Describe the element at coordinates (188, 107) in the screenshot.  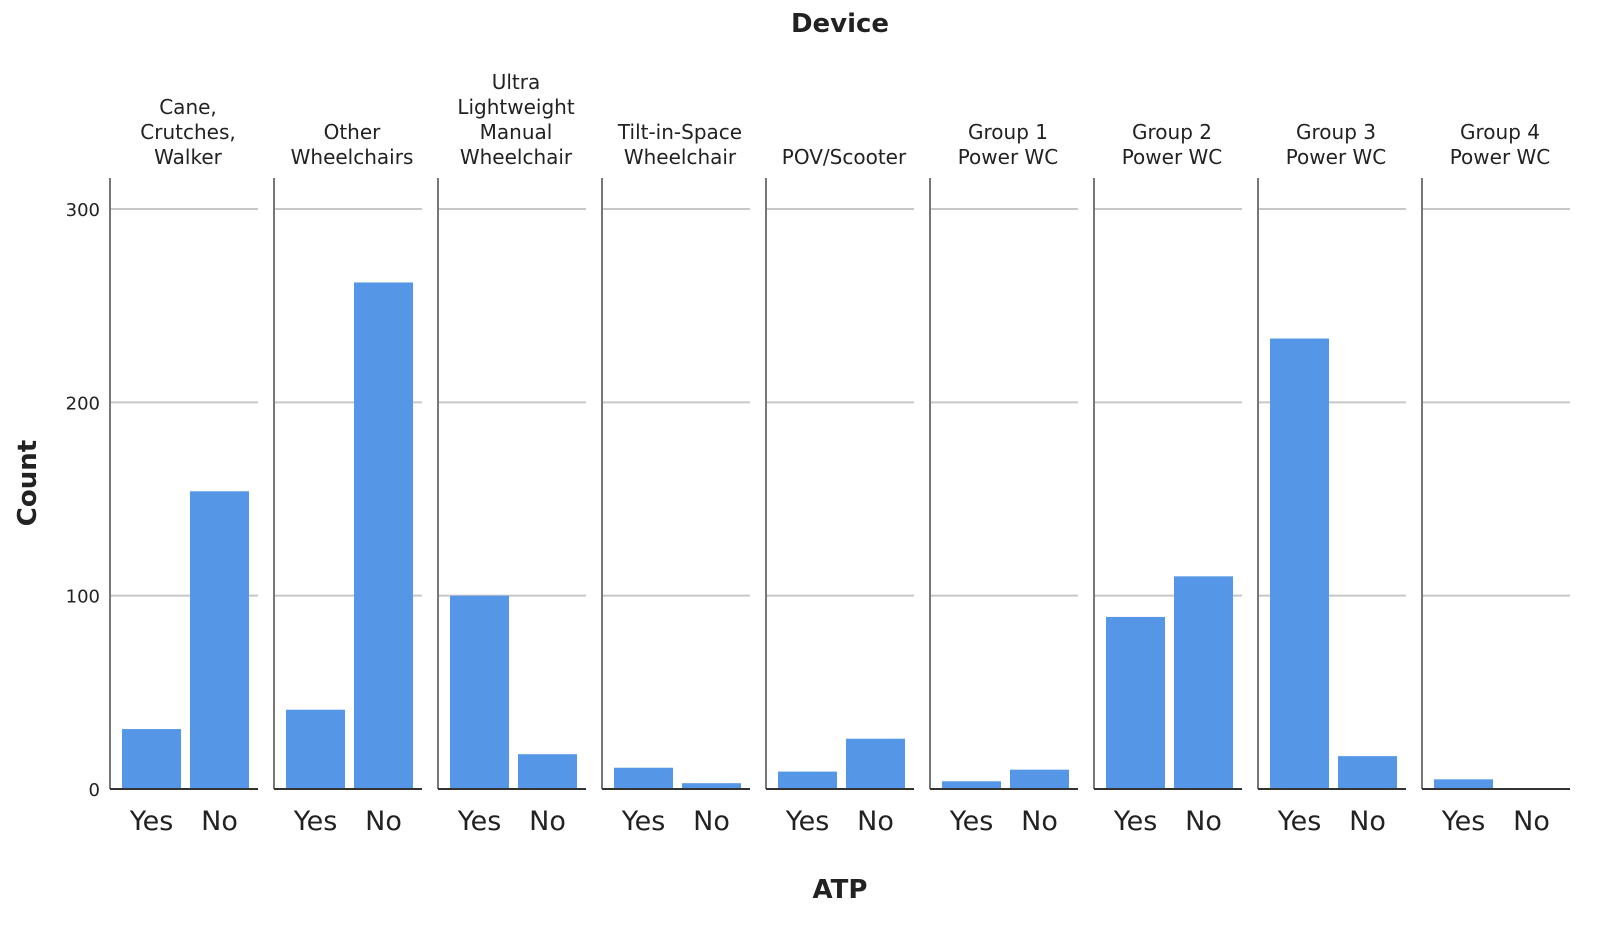
I see `facet-label: Cane,` at that location.